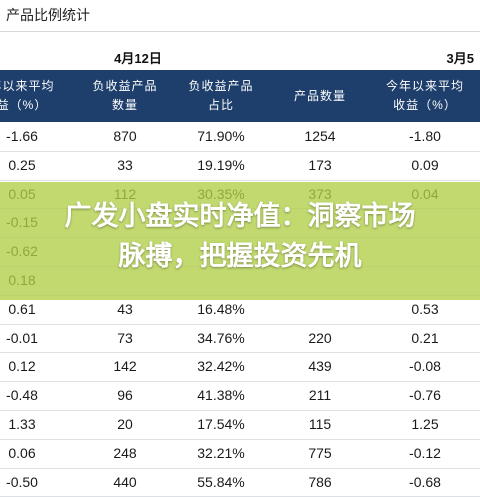 Image resolution: width=480 pixels, height=497 pixels. What do you see at coordinates (125, 164) in the screenshot?
I see `table-cell: 33` at bounding box center [125, 164].